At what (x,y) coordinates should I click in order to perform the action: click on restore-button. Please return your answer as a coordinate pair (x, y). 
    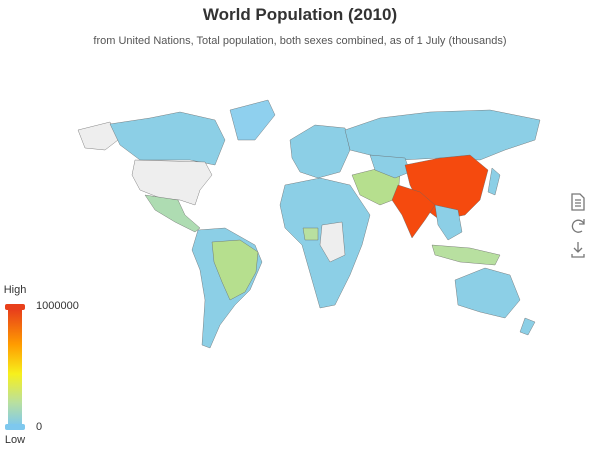
    Looking at the image, I should click on (578, 226).